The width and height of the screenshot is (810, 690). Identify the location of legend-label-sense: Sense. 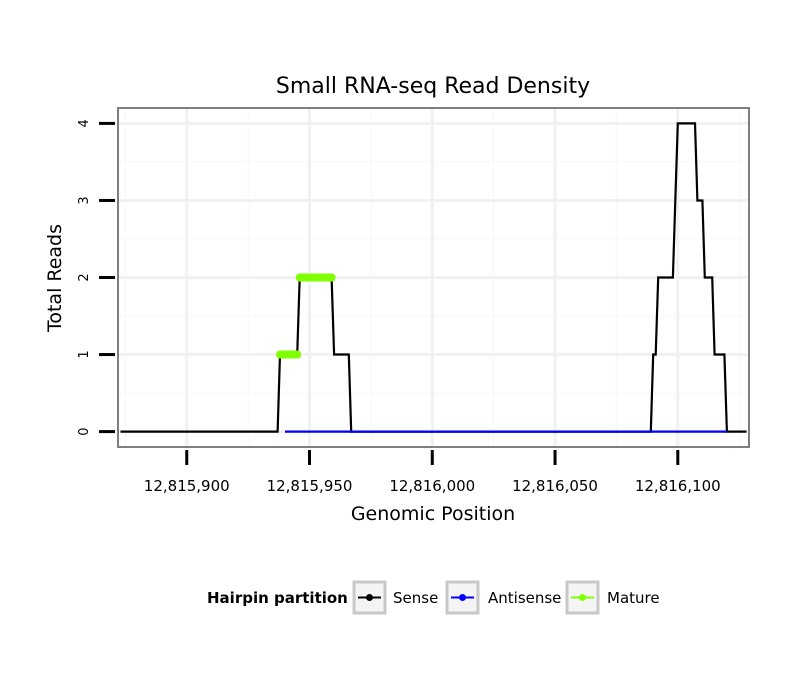
(415, 598).